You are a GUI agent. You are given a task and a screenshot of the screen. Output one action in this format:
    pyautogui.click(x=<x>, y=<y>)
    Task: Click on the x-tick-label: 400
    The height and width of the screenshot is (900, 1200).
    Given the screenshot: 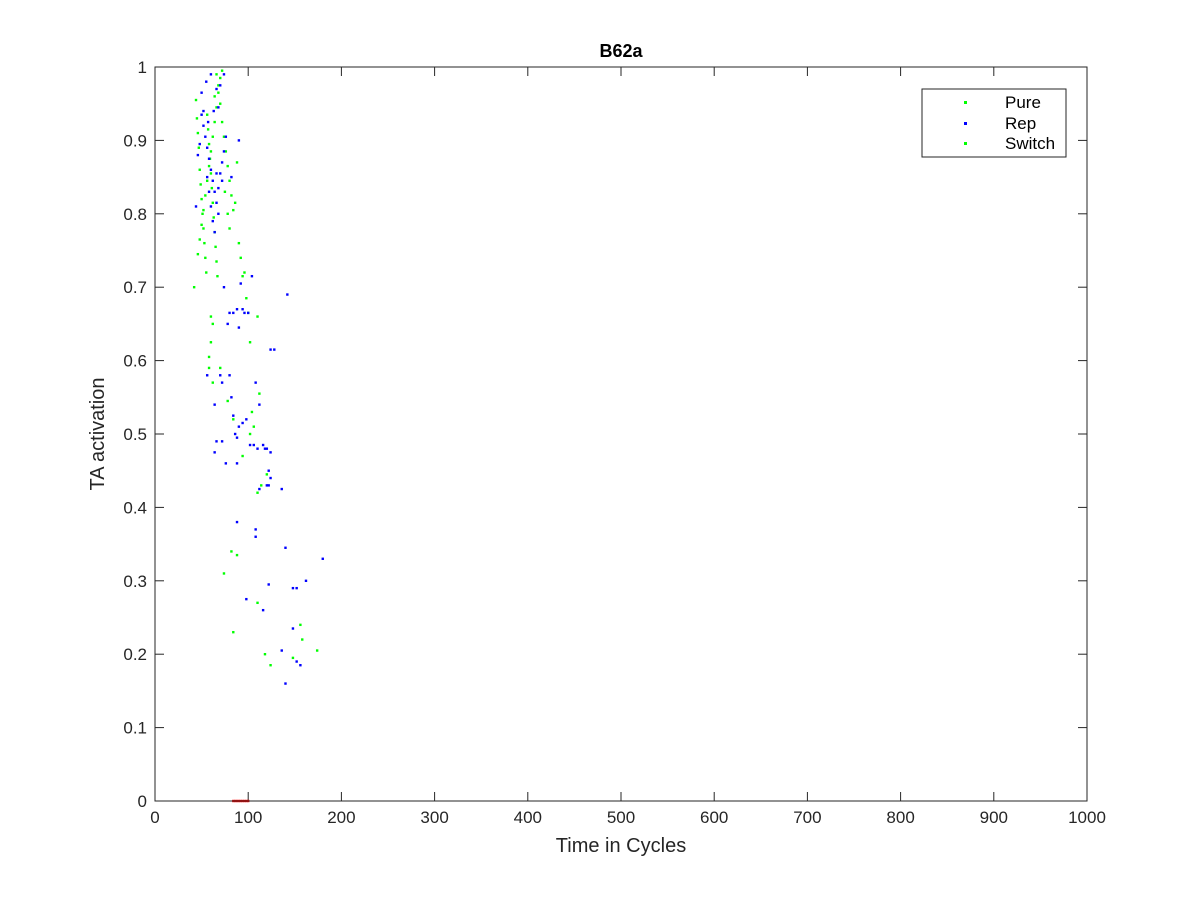 What is the action you would take?
    pyautogui.click(x=528, y=817)
    